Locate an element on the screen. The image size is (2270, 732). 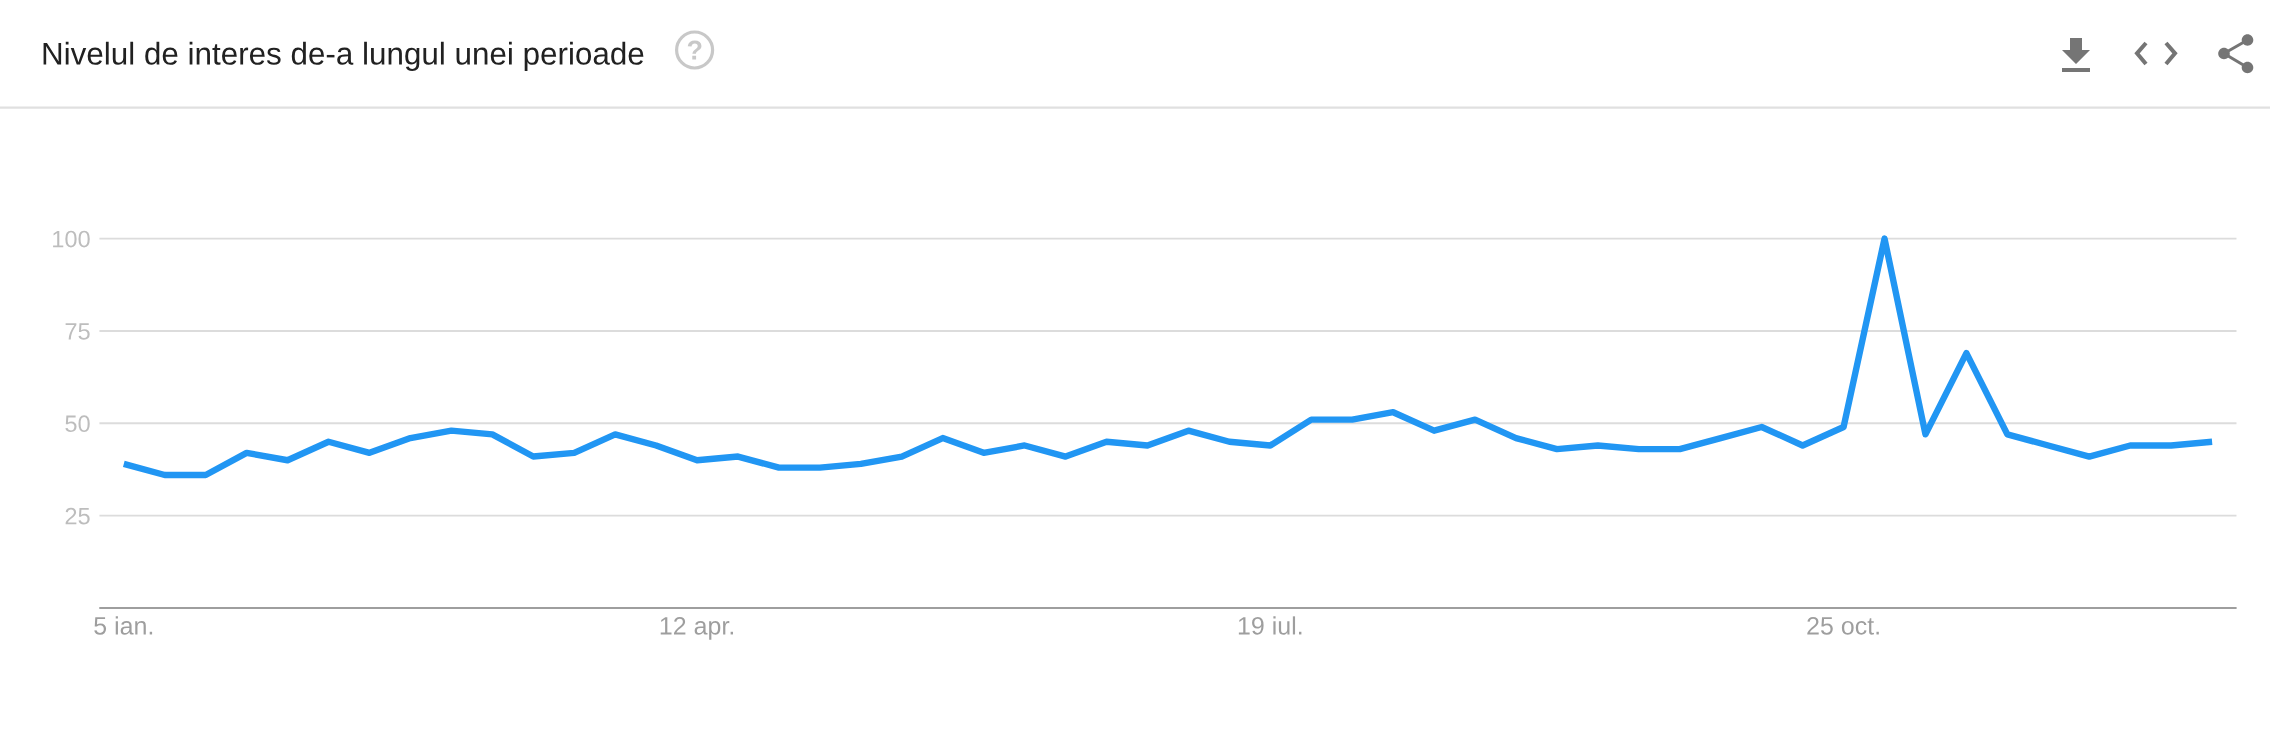
chart-title: Nivelul de interes de-a lungul unei perioade is located at coordinates (343, 56).